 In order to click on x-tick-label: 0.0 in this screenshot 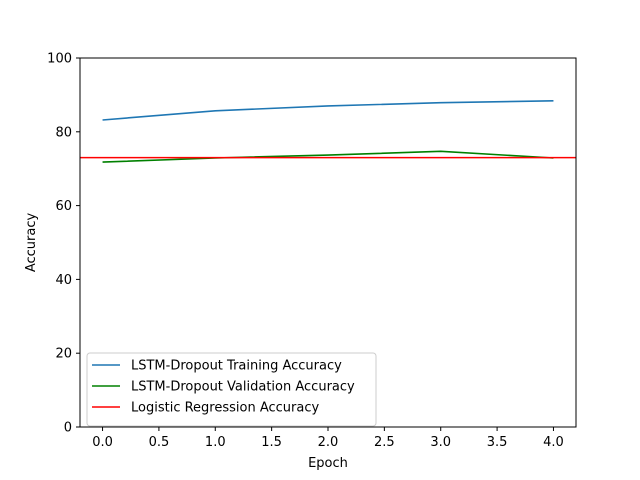, I will do `click(102, 442)`.